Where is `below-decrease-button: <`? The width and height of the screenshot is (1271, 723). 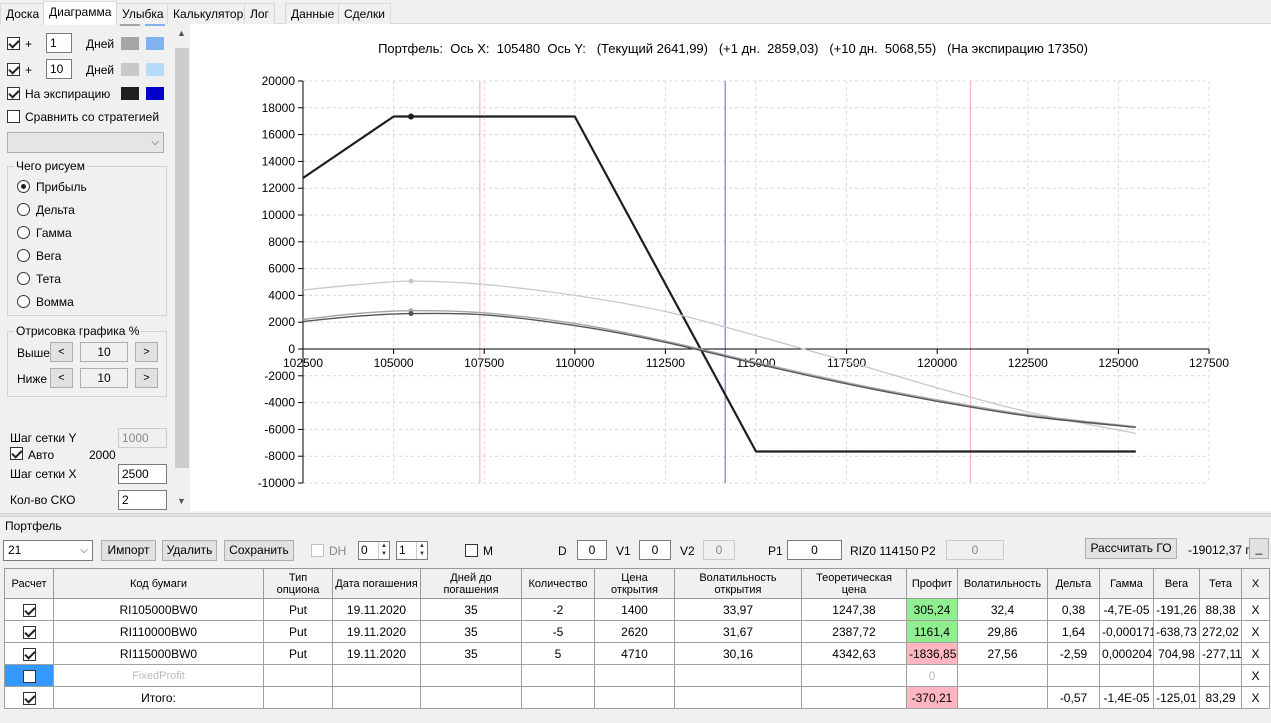 below-decrease-button: < is located at coordinates (61, 378).